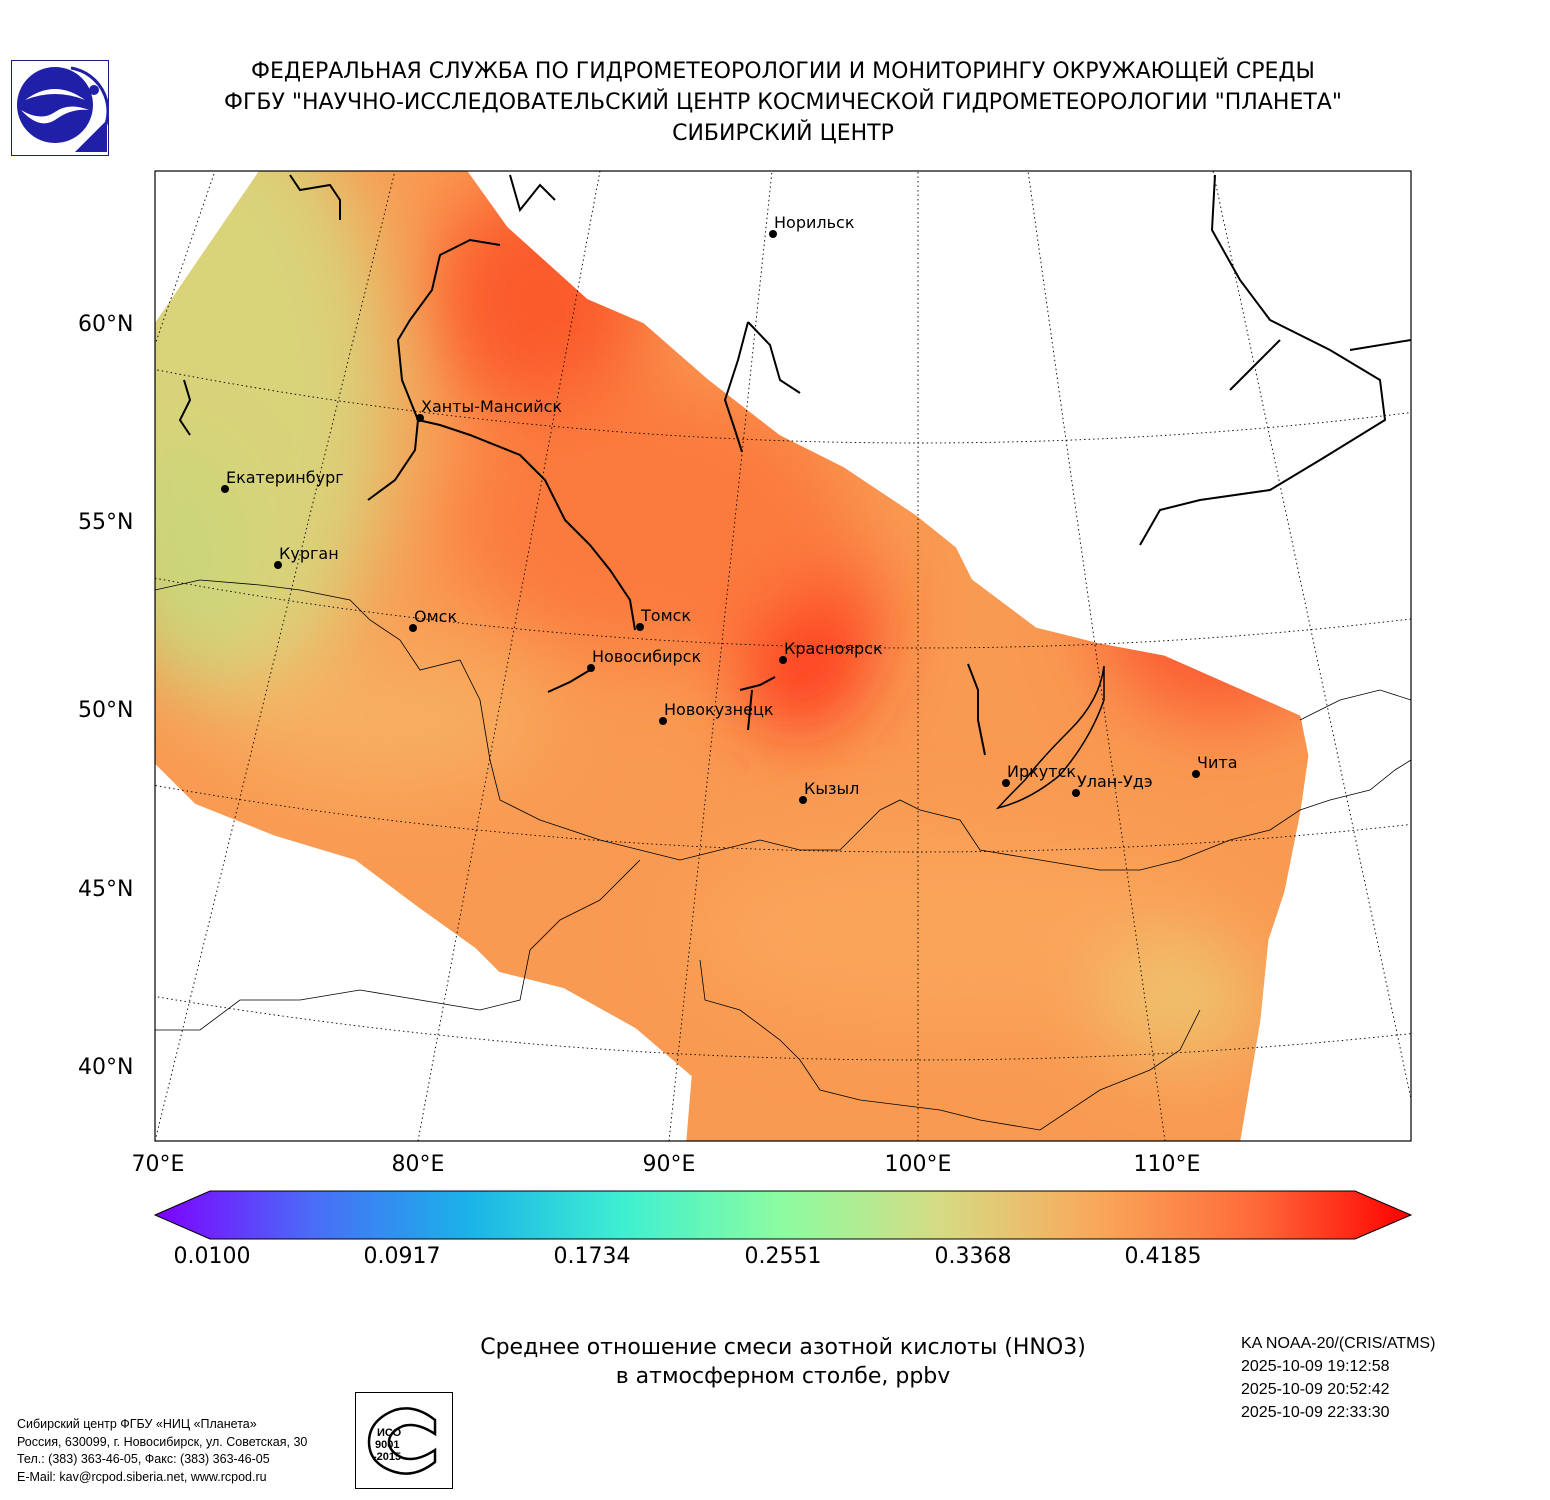  I want to click on lon-label-70: 70°E, so click(158, 1164).